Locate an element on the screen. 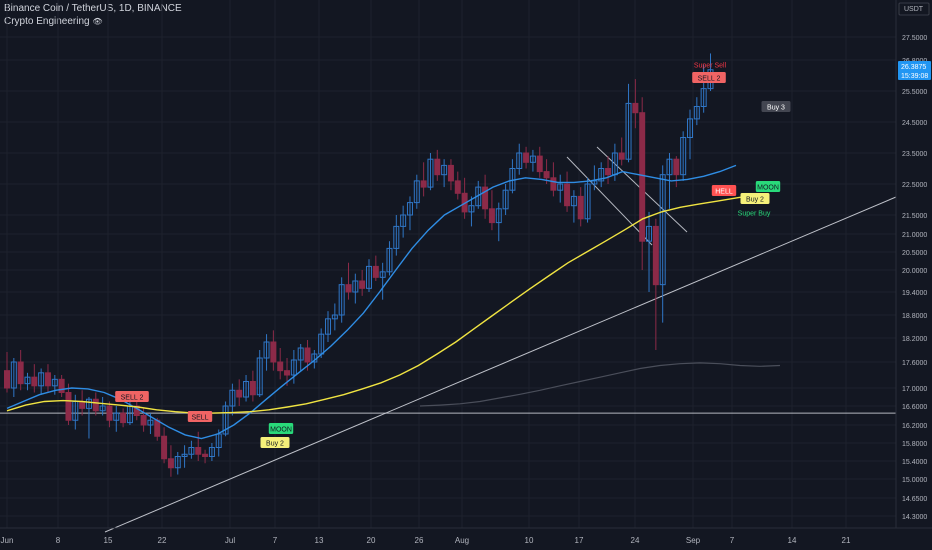  signal-buy3: Buy 3 is located at coordinates (776, 106).